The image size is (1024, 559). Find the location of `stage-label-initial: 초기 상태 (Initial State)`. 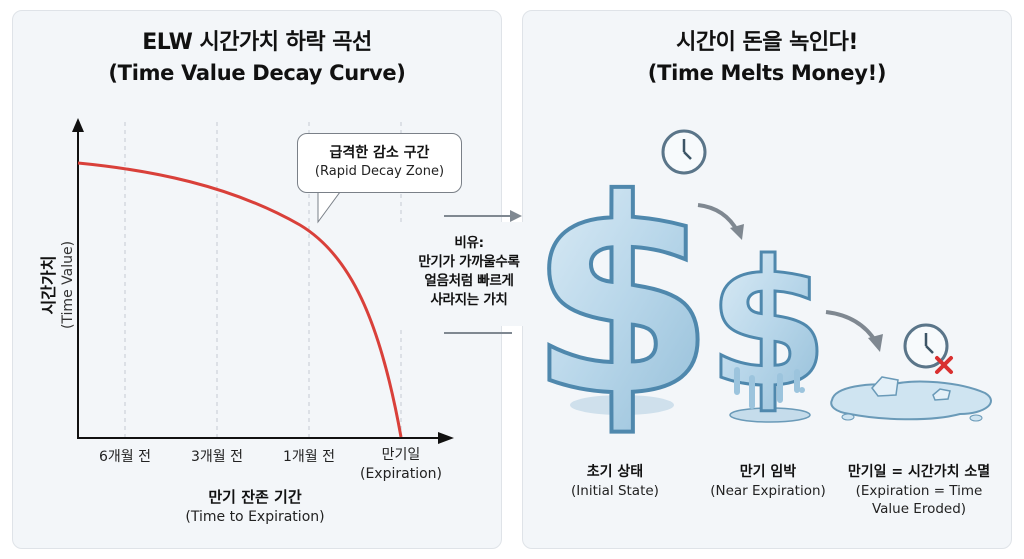

stage-label-initial: 초기 상태 (Initial State) is located at coordinates (615, 481).